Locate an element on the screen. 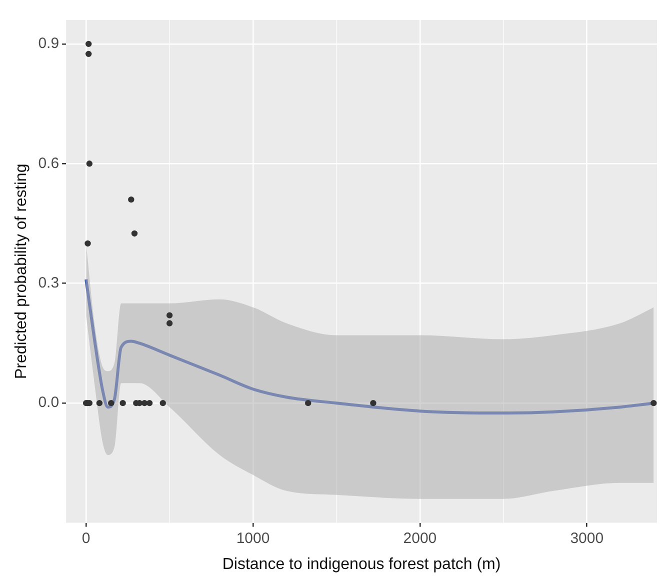 The height and width of the screenshot is (586, 670). x-tick-label: 3000 is located at coordinates (587, 538).